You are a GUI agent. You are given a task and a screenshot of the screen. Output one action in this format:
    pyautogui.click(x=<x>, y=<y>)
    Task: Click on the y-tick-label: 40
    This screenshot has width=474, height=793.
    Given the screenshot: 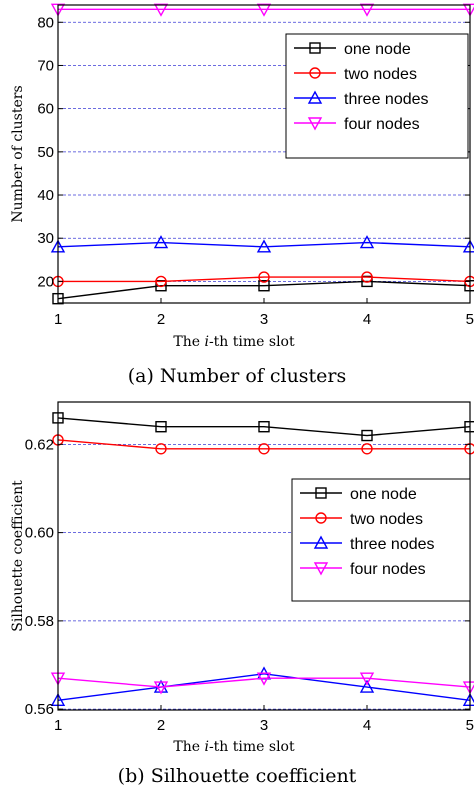 What is the action you would take?
    pyautogui.click(x=45, y=195)
    